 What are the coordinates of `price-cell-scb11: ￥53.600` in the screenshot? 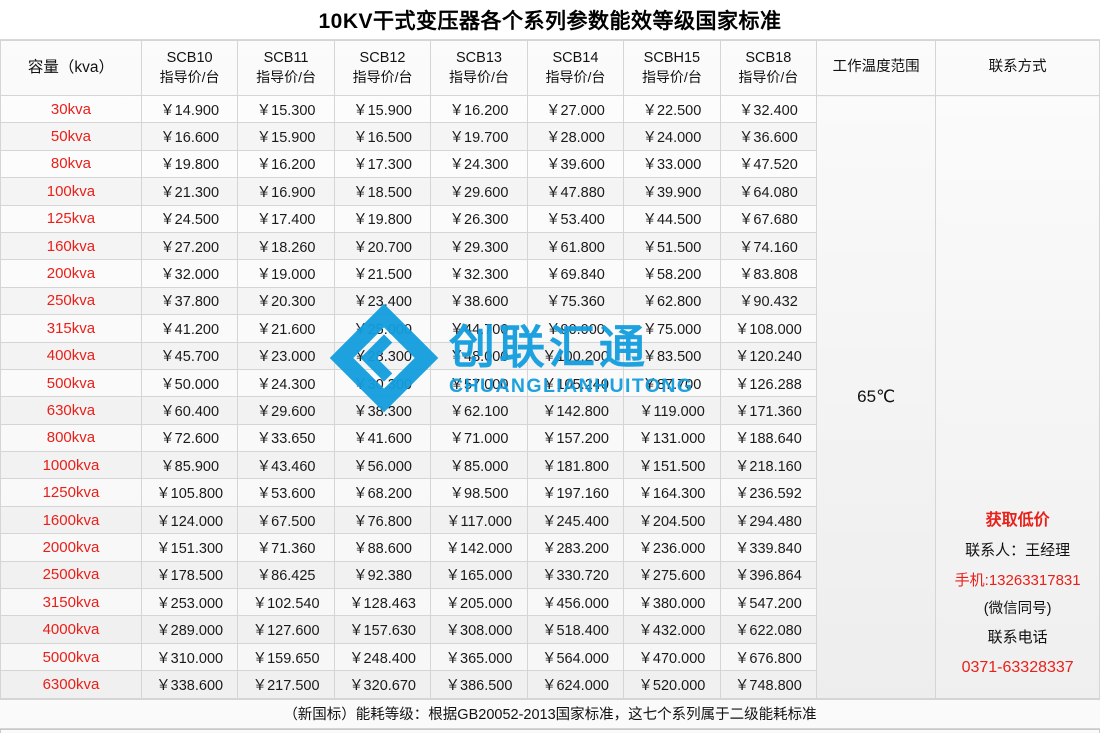 It's located at (286, 492).